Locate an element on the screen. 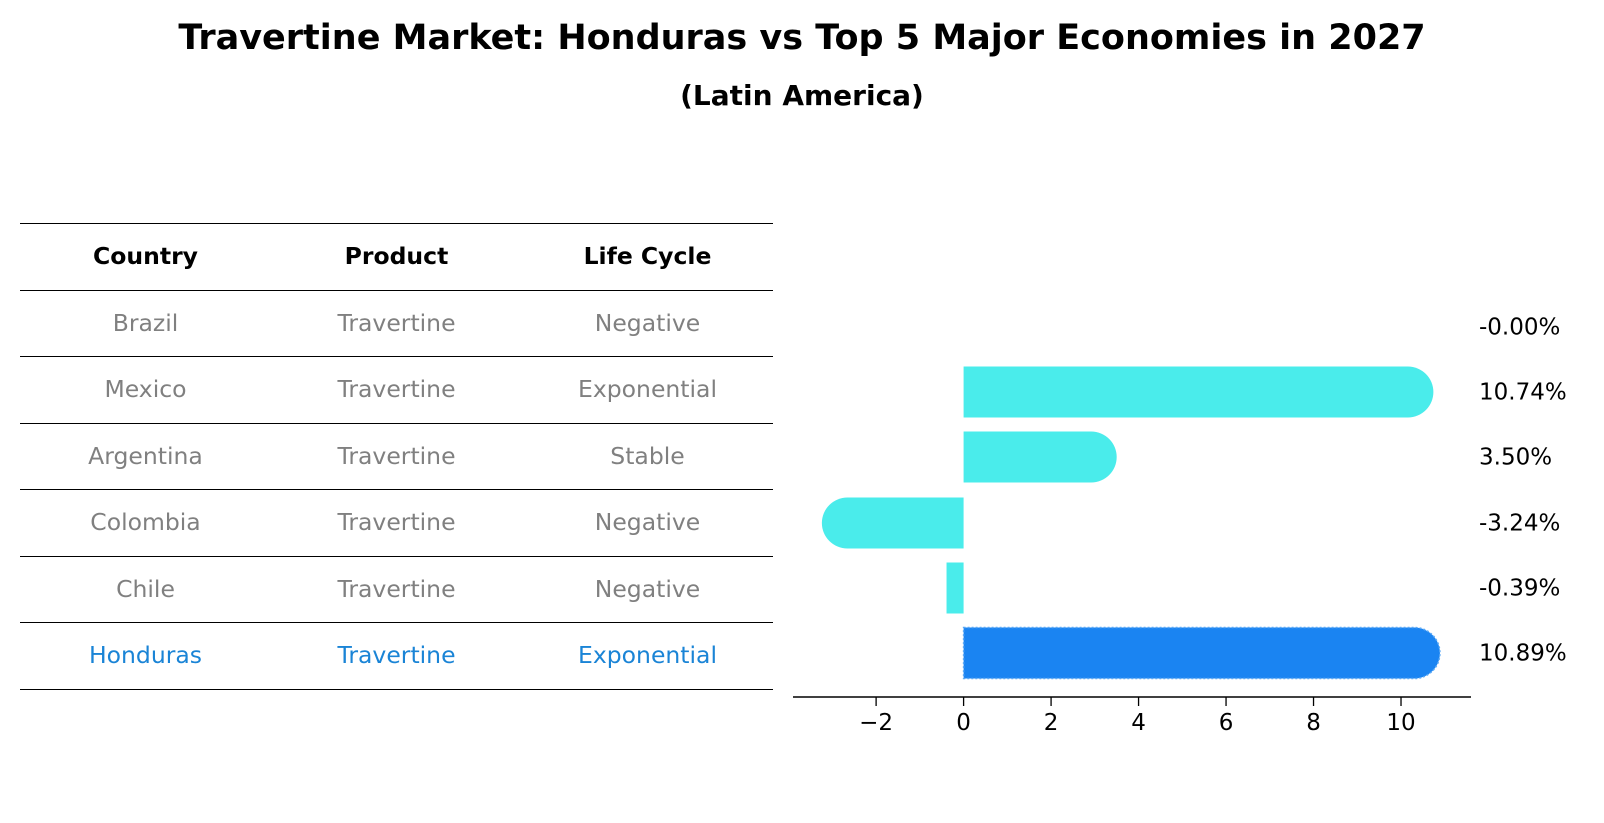 The width and height of the screenshot is (1604, 823). table-cell-country: Argentina is located at coordinates (145, 455).